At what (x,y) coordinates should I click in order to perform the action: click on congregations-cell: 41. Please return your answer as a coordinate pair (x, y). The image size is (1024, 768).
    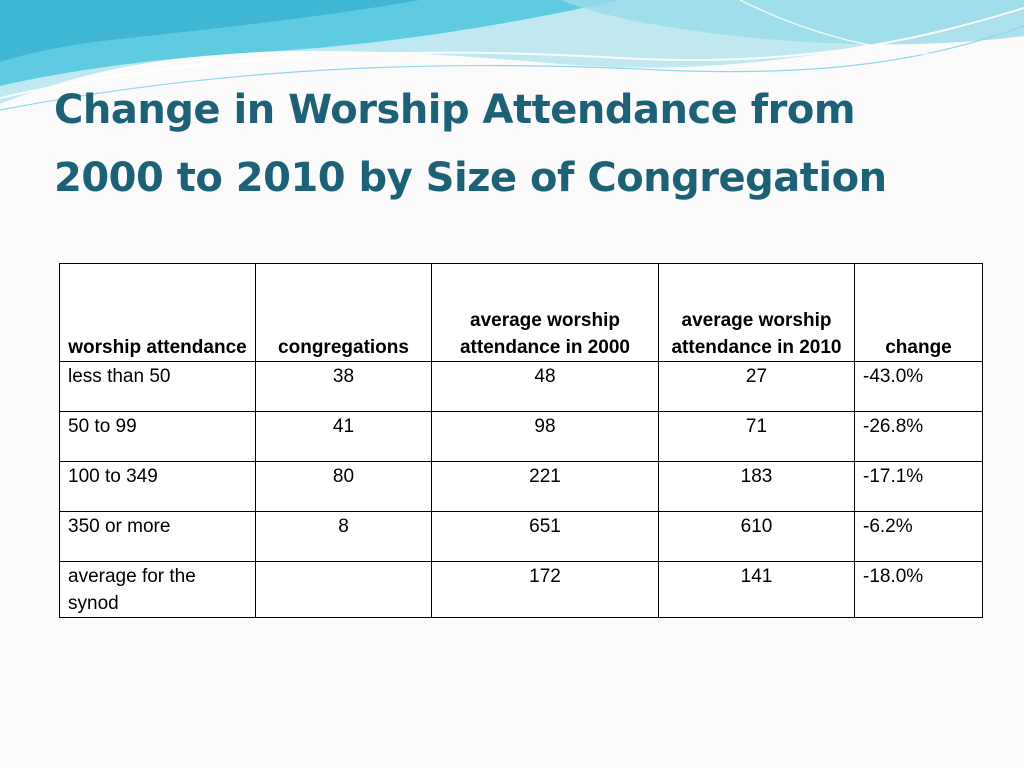
    Looking at the image, I should click on (343, 436).